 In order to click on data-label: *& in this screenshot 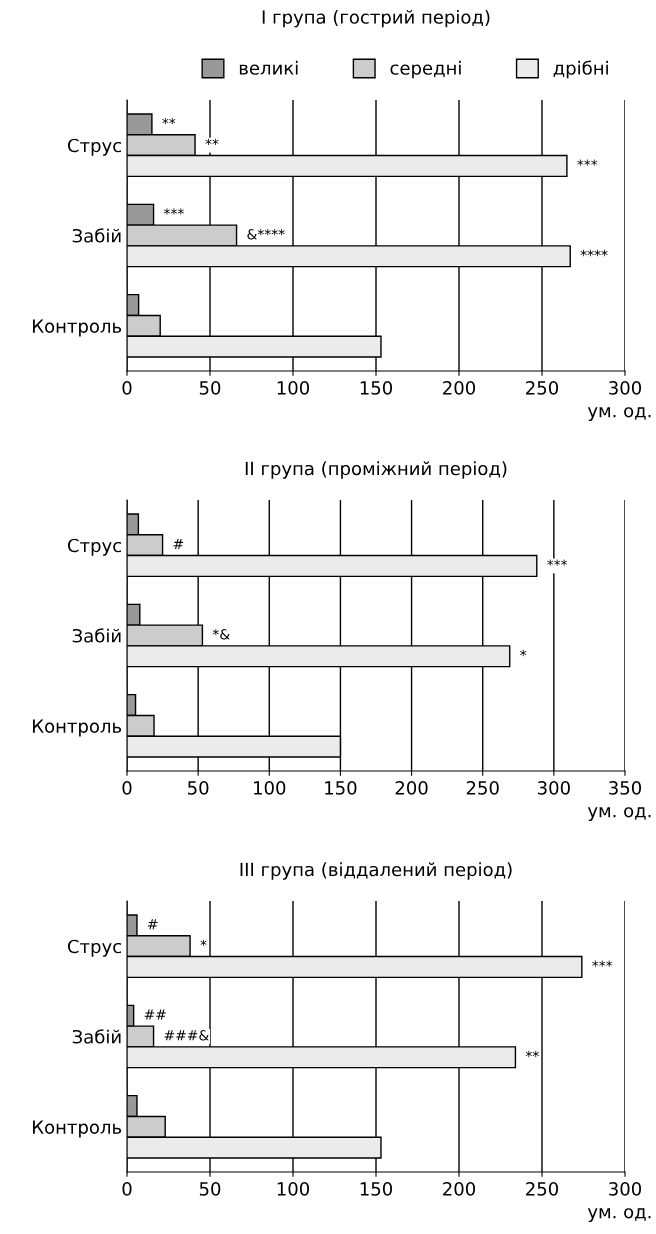, I will do `click(221, 634)`.